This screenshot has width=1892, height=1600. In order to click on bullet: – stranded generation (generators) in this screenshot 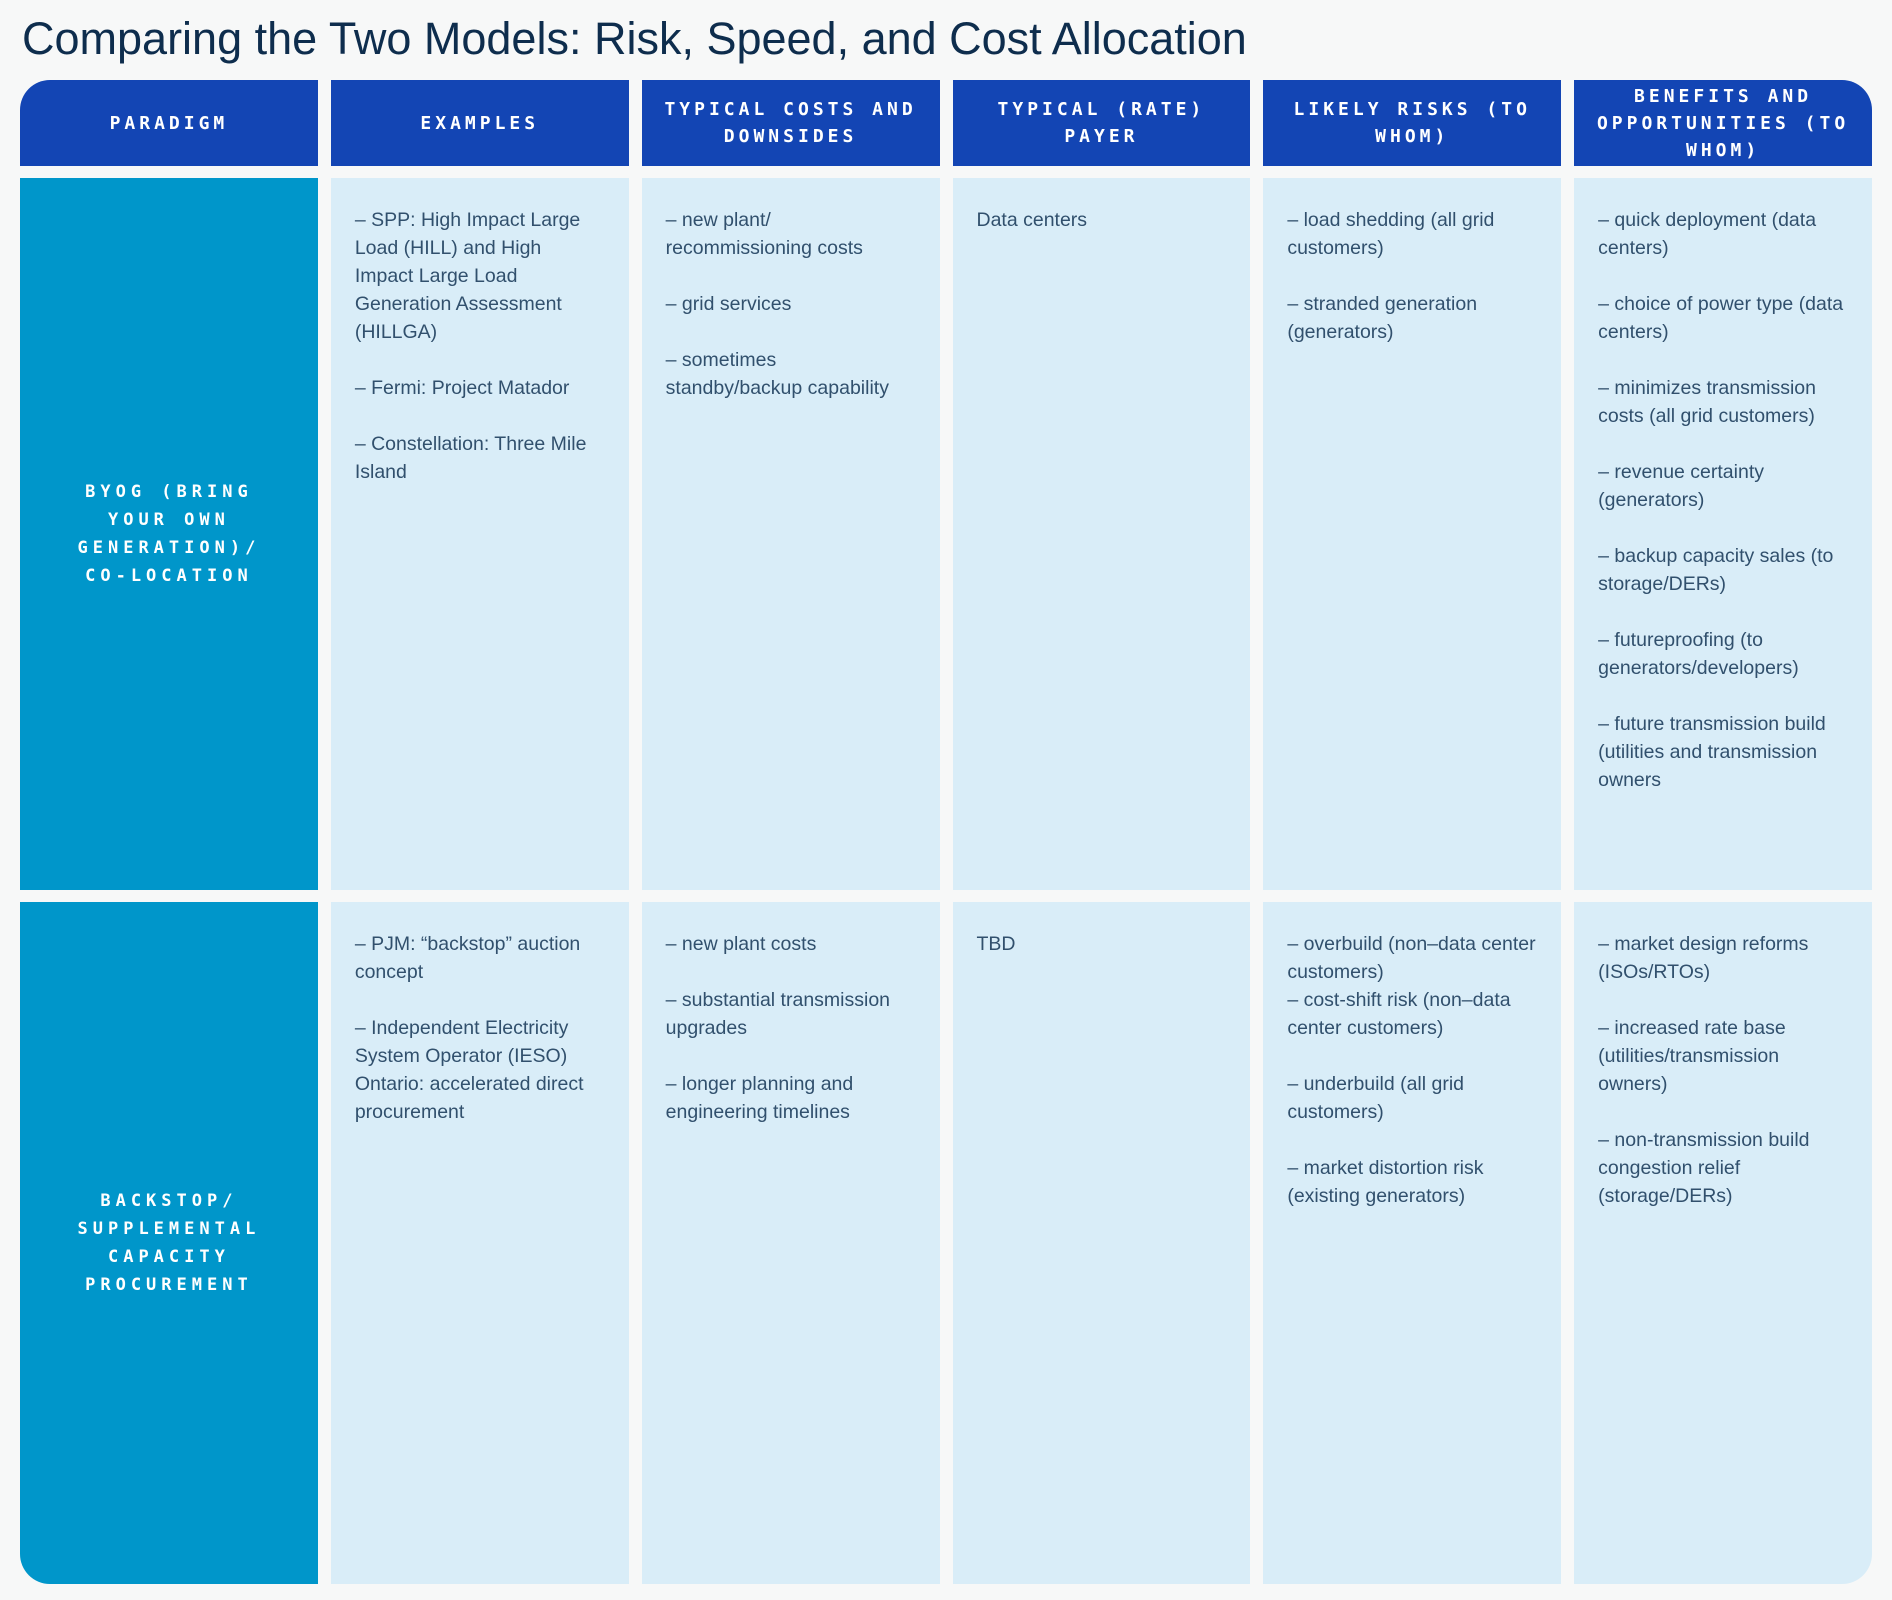, I will do `click(1382, 318)`.